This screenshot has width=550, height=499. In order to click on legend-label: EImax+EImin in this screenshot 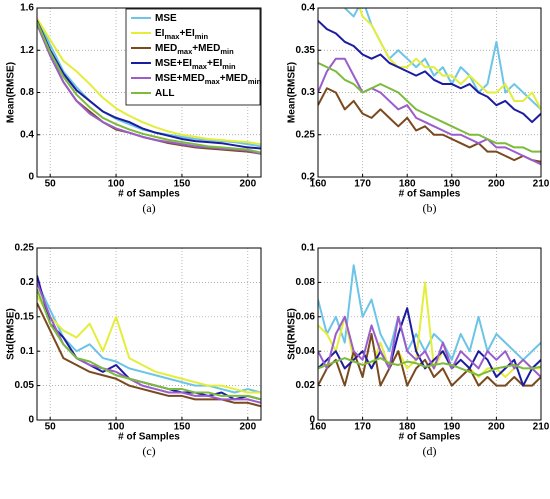, I will do `click(182, 34)`.